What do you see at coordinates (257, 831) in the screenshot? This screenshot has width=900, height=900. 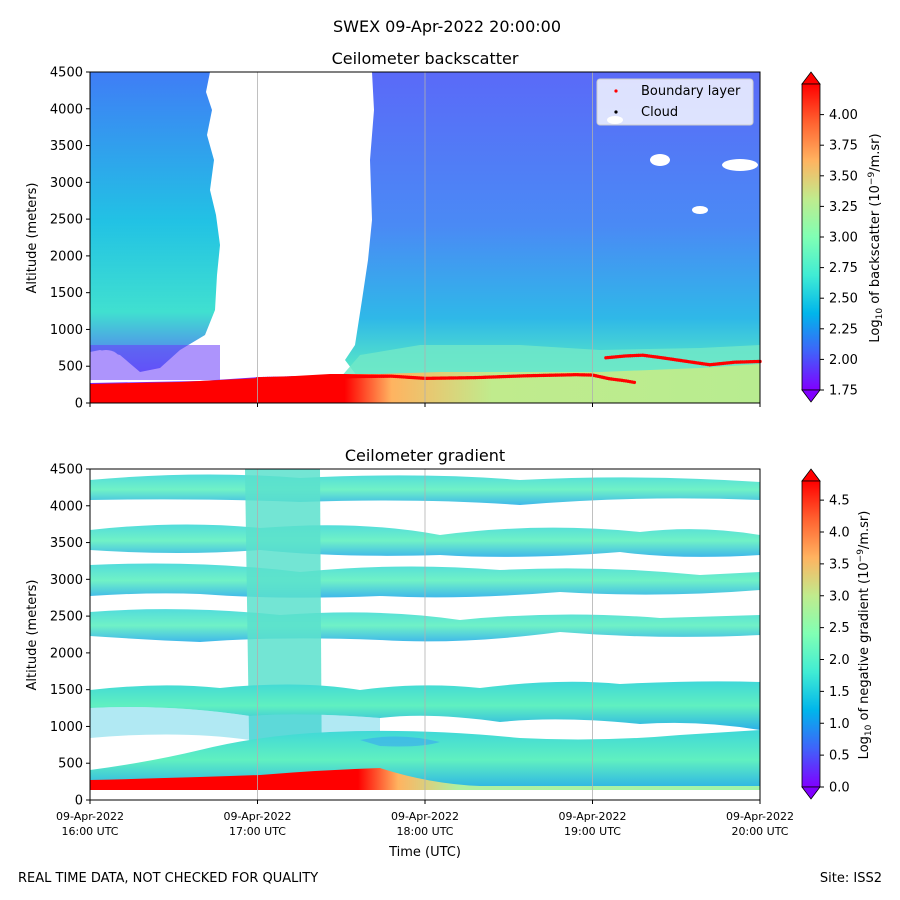 I see `xtick-time-label: 17:00 UTC` at bounding box center [257, 831].